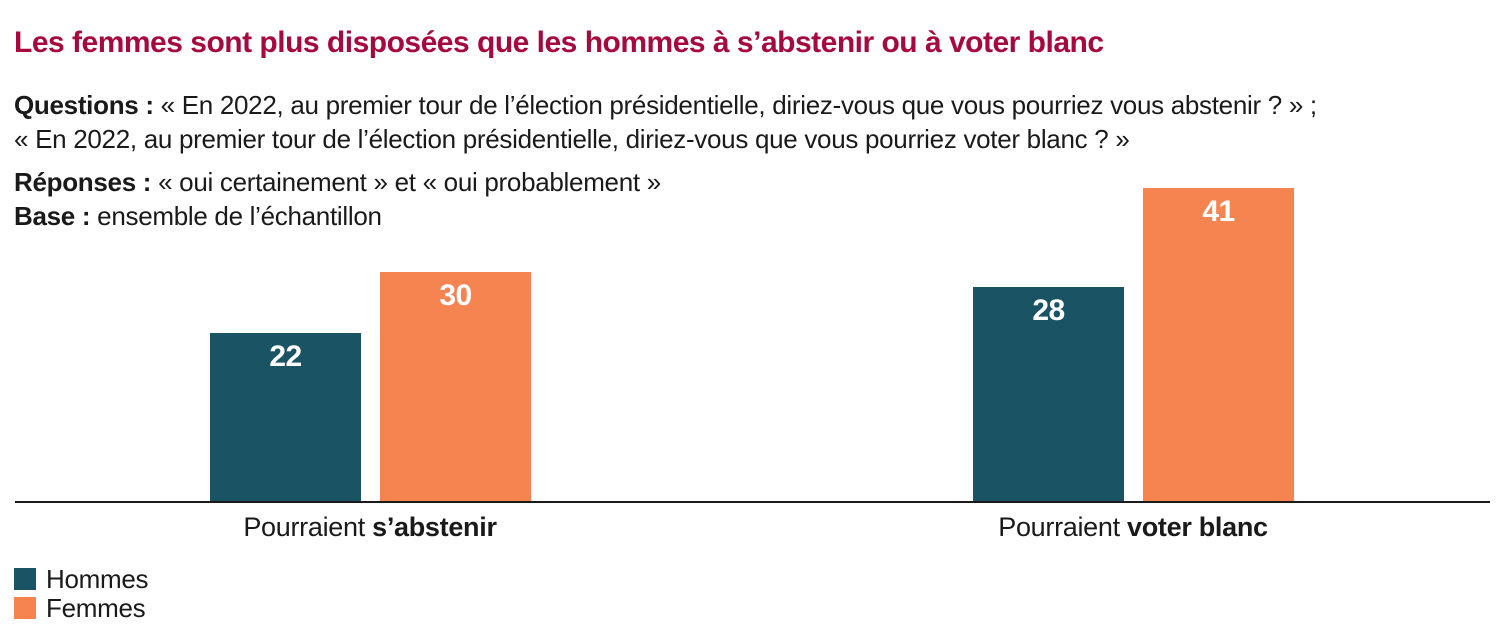 The width and height of the screenshot is (1499, 633). I want to click on category-label-abstenir: Pourraient s’abstenir, so click(370, 527).